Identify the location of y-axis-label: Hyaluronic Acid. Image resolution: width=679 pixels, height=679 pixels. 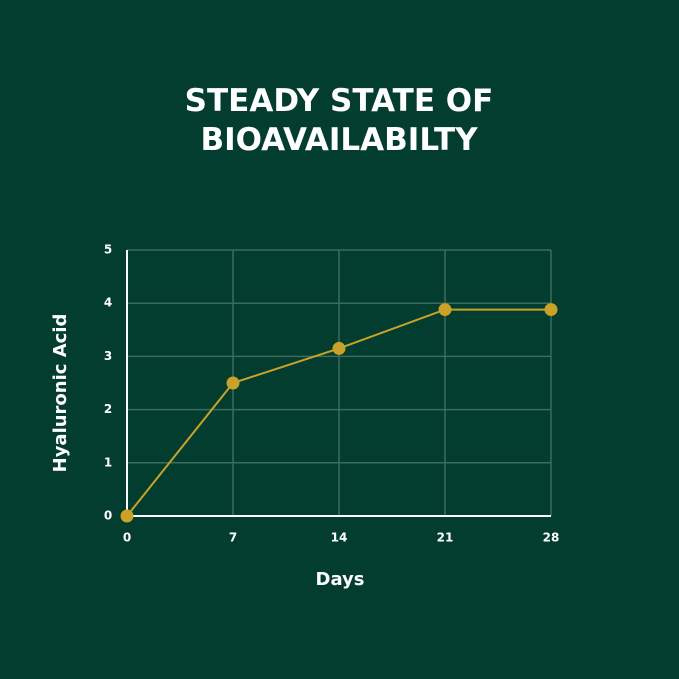
(60, 393).